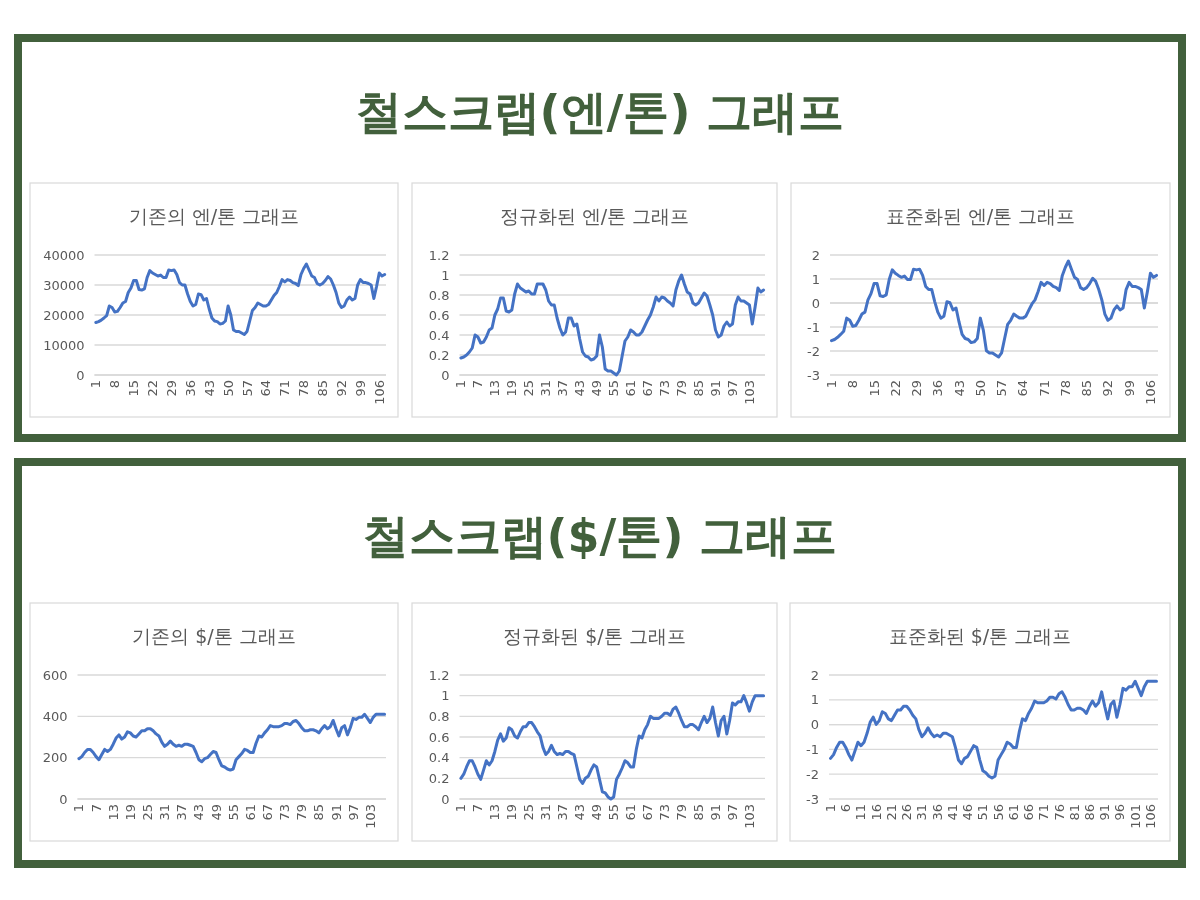 This screenshot has height=900, width=1200. Describe the element at coordinates (439, 355) in the screenshot. I see `y-tick-label: 0.2` at that location.